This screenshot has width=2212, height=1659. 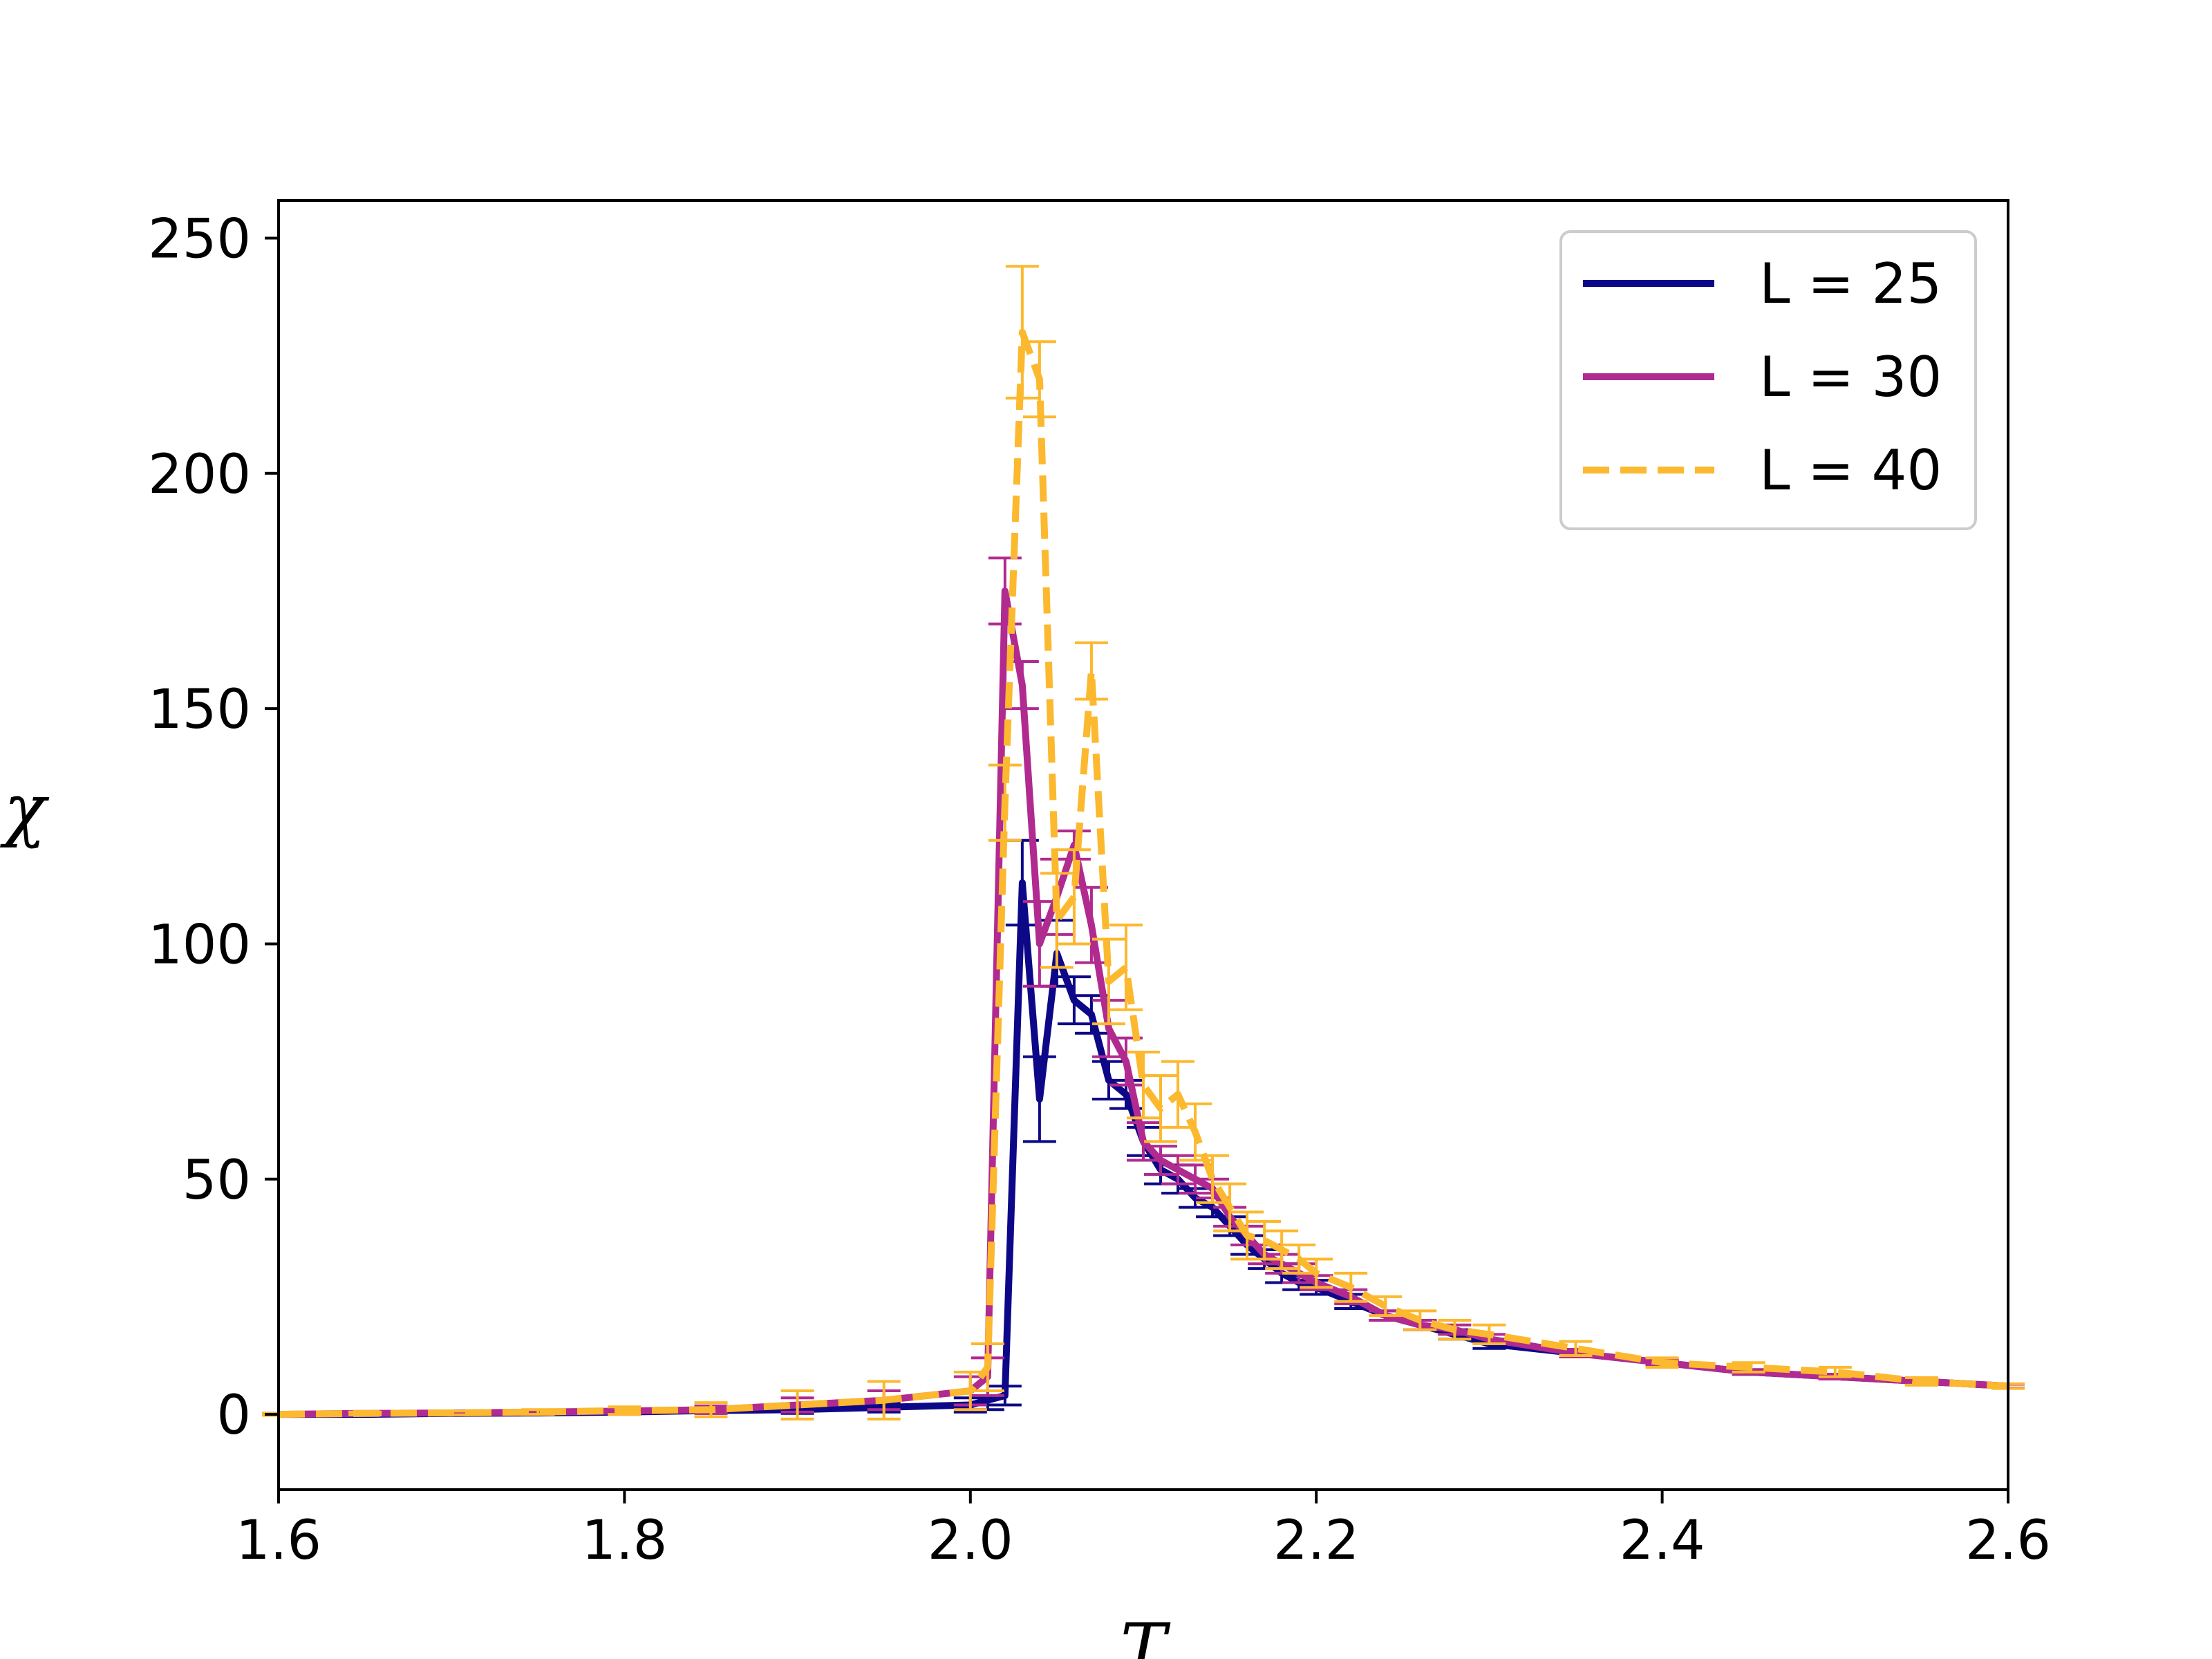 What do you see at coordinates (199, 475) in the screenshot?
I see `y-tick-label: 200` at bounding box center [199, 475].